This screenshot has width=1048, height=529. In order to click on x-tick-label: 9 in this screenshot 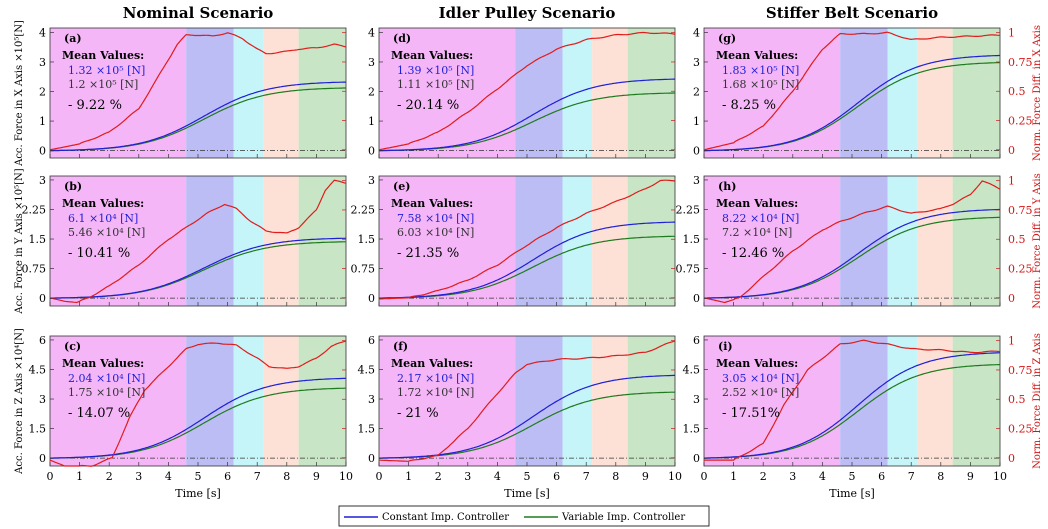, I will do `click(316, 476)`.